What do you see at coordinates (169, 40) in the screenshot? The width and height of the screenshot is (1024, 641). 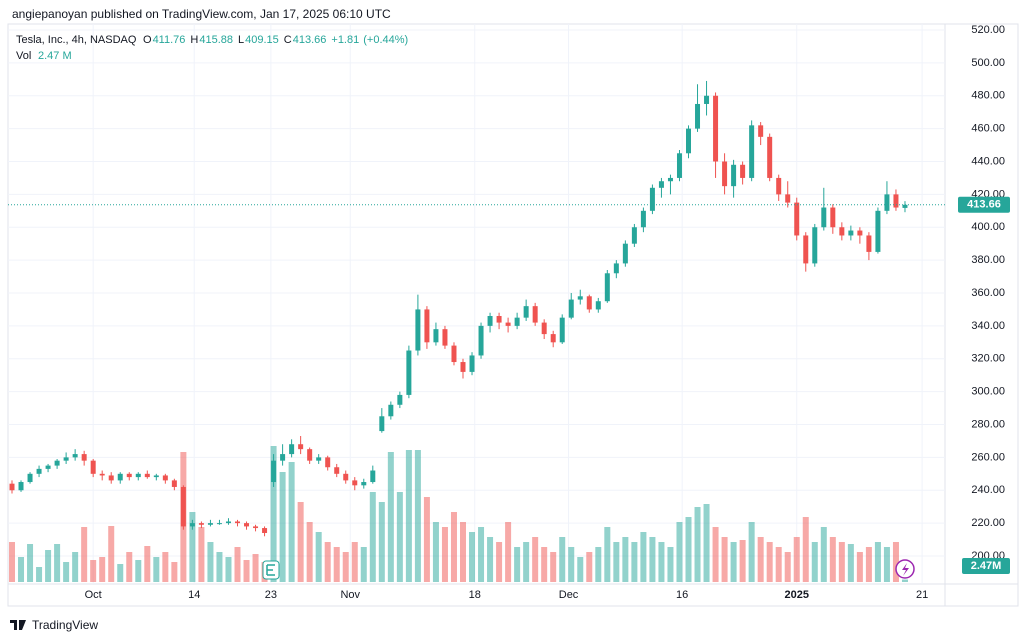 I see `legend-open-value: 411.76` at bounding box center [169, 40].